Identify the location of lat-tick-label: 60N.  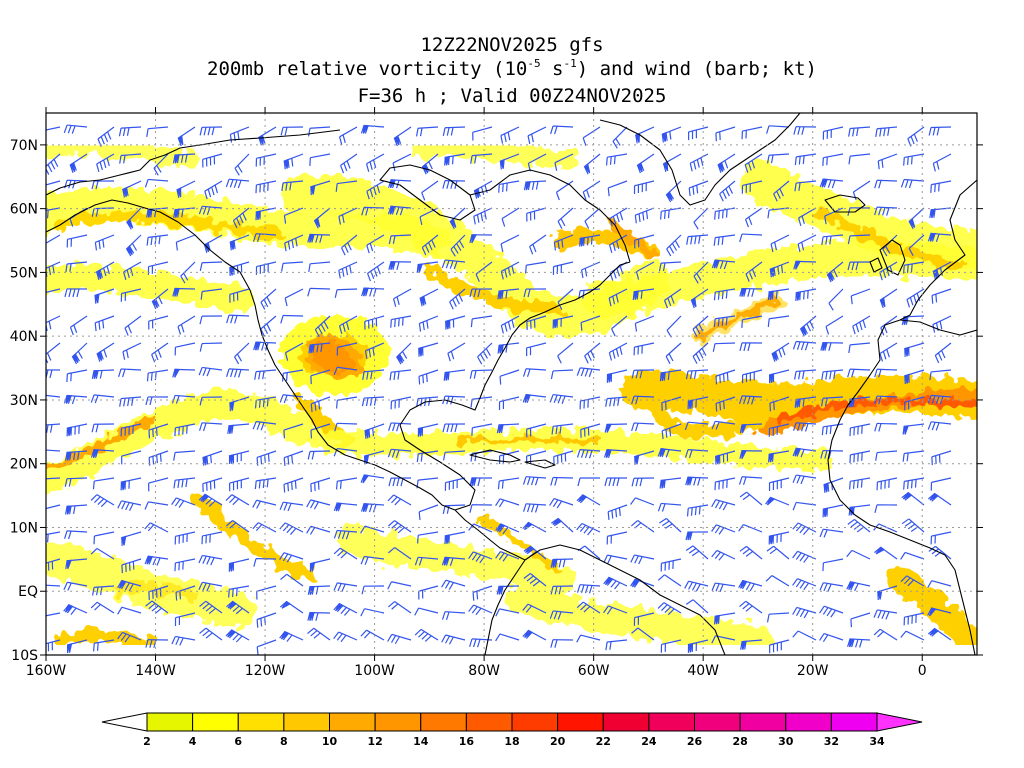
(24, 210).